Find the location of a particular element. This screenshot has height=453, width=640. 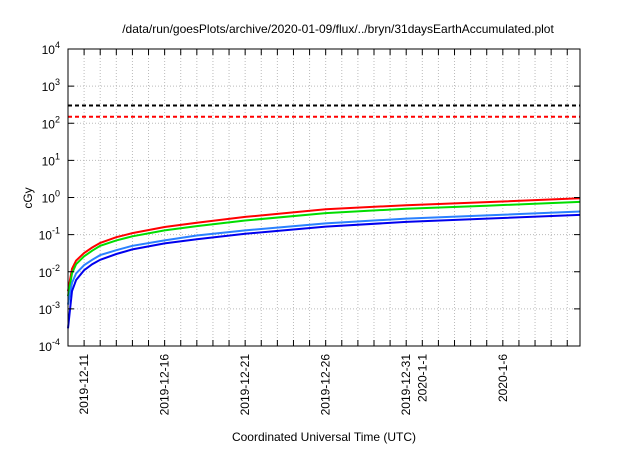

x-axis-label: Coordinated Universal Time (UTC) is located at coordinates (324, 437).